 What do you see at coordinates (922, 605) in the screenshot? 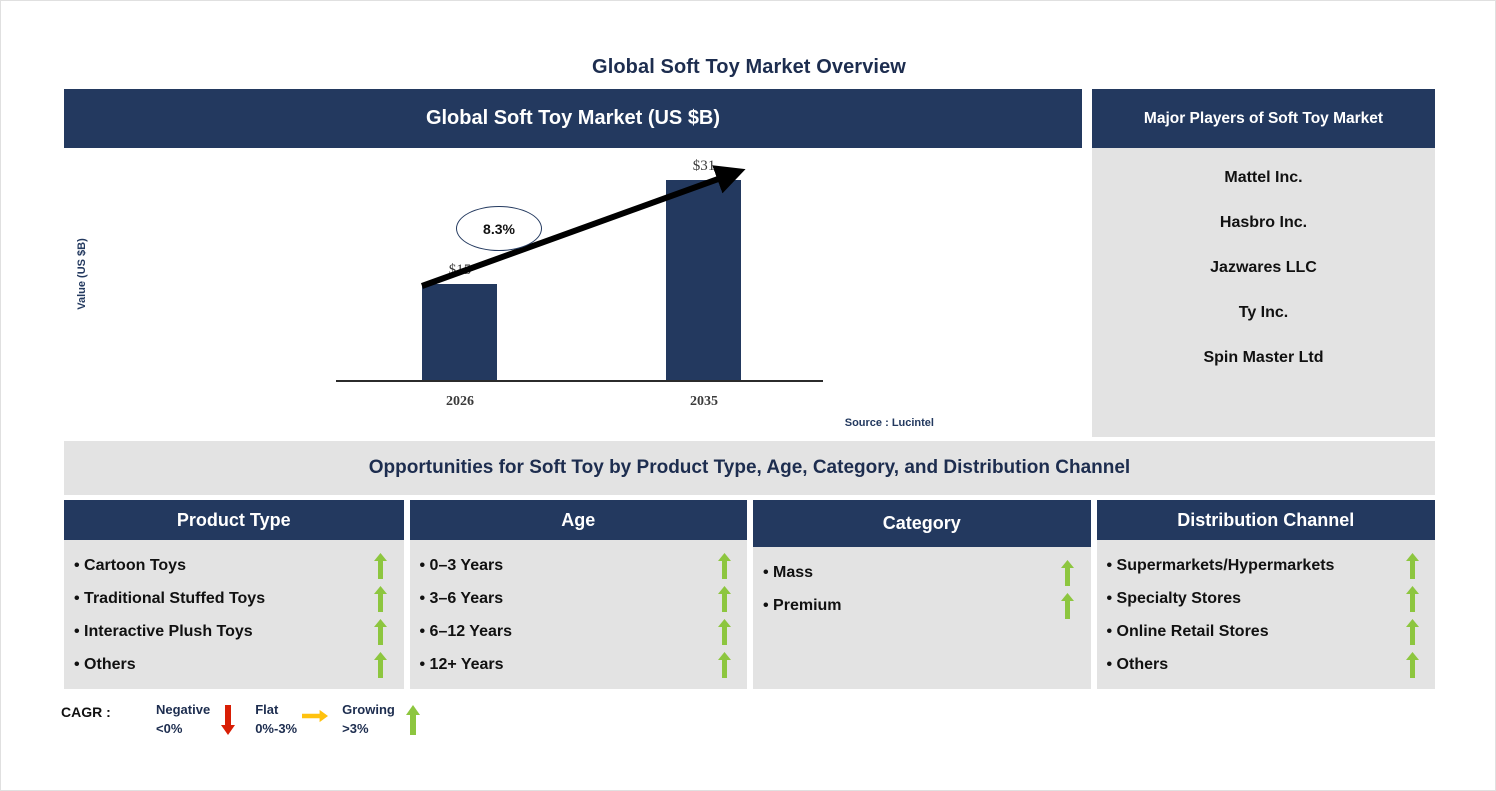
I see `list-item: • Premium` at bounding box center [922, 605].